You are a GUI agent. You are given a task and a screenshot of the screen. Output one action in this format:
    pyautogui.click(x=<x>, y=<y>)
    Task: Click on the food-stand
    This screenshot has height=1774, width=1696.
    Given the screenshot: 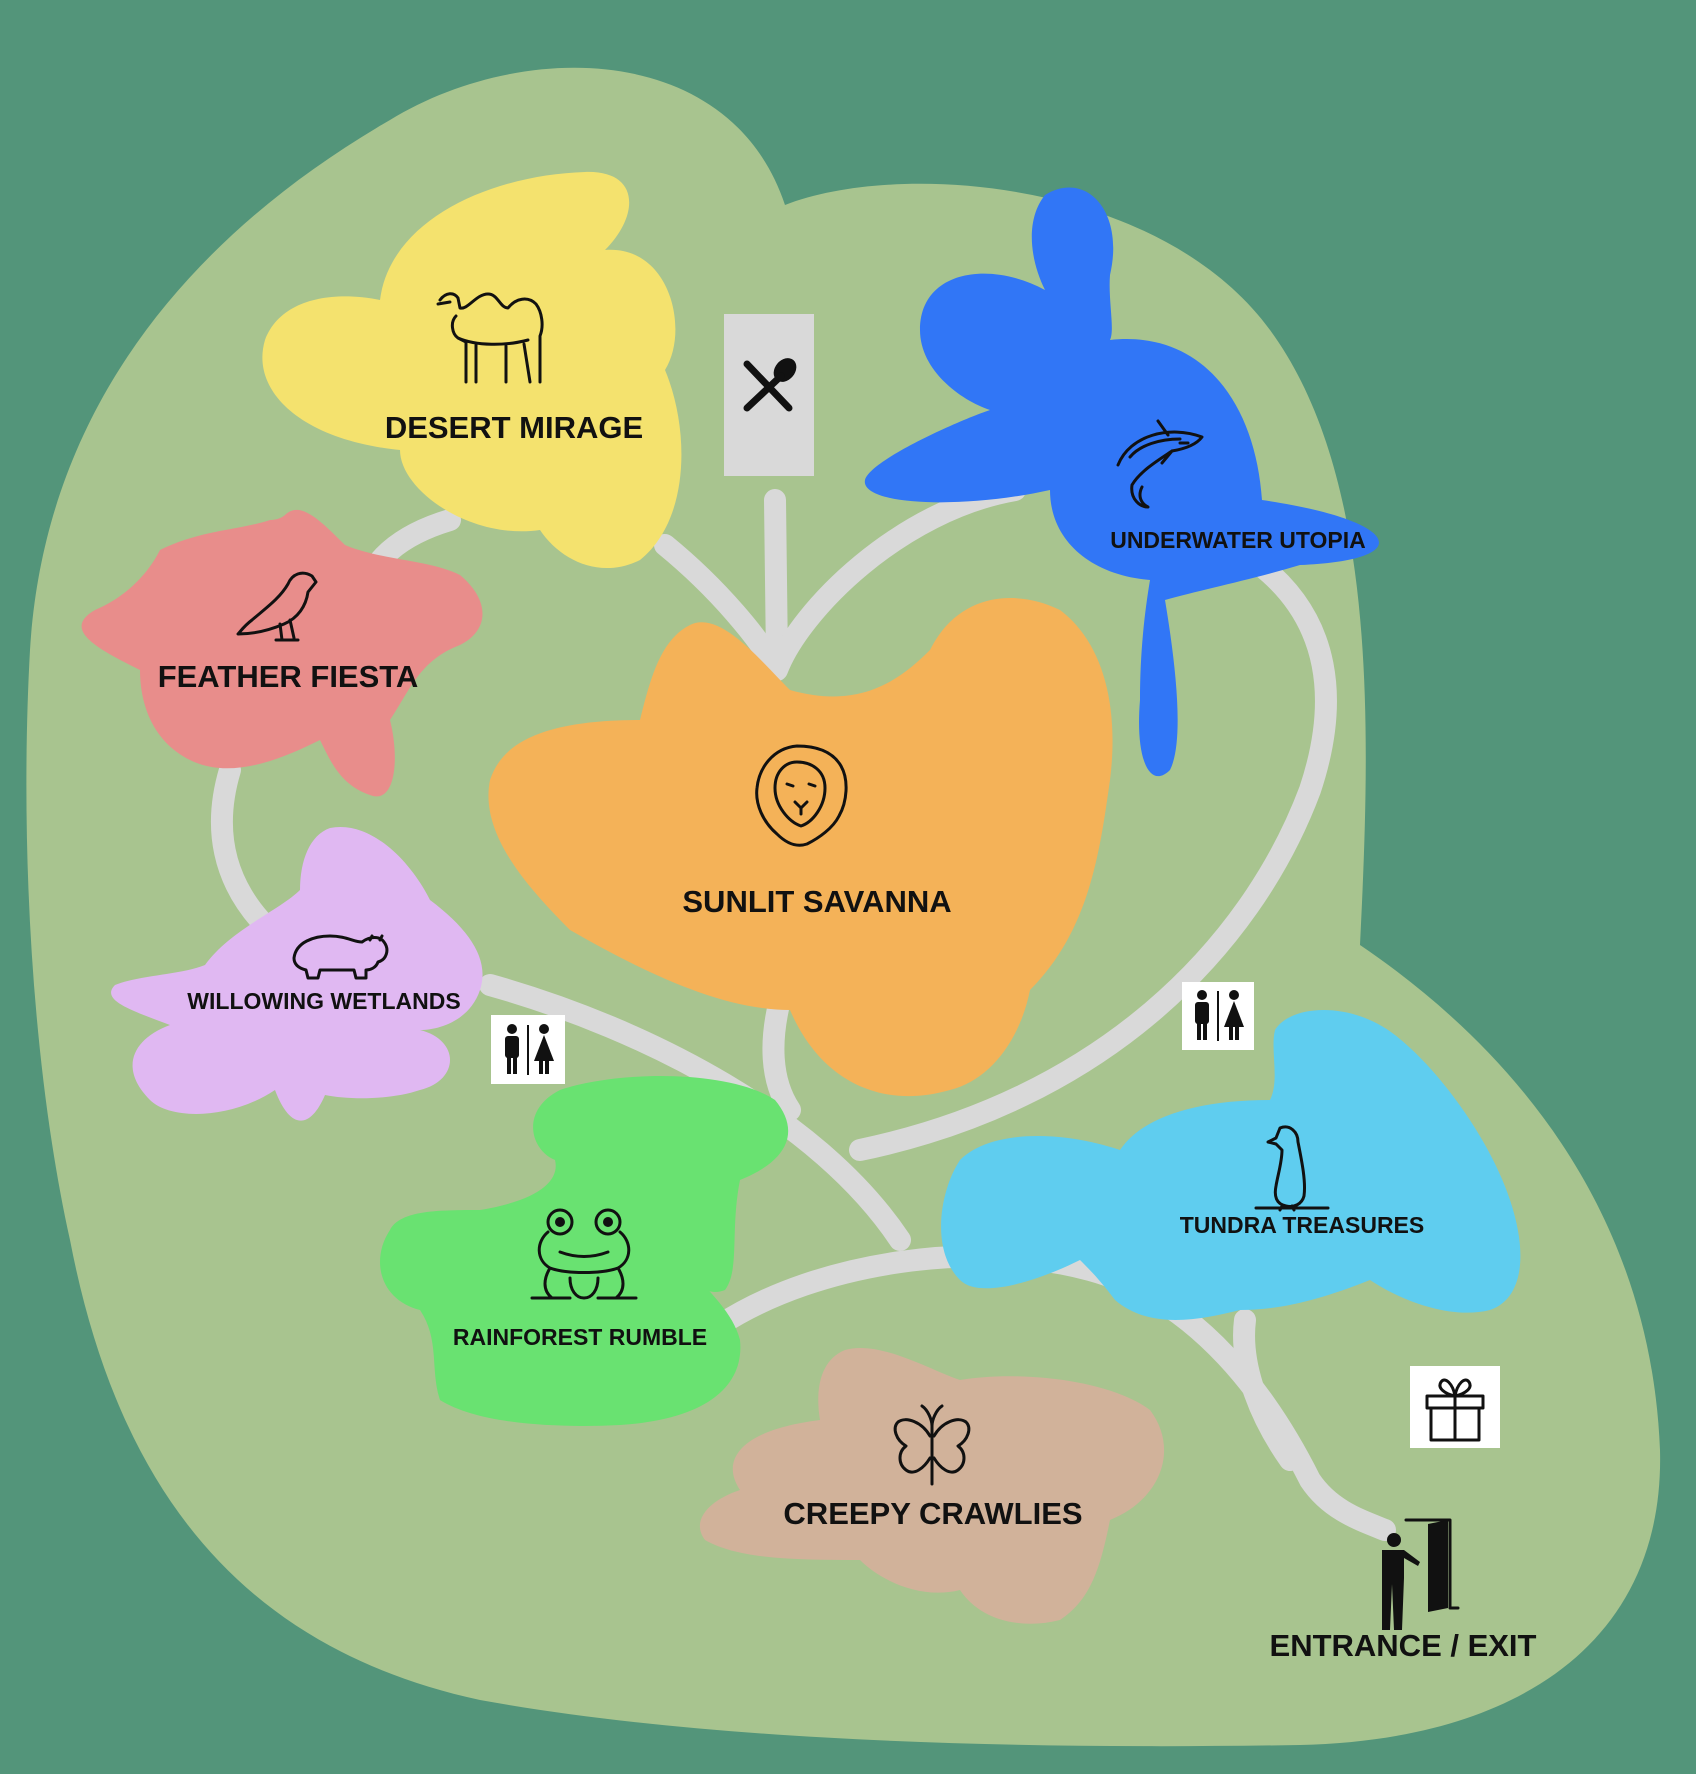 What is the action you would take?
    pyautogui.click(x=769, y=395)
    